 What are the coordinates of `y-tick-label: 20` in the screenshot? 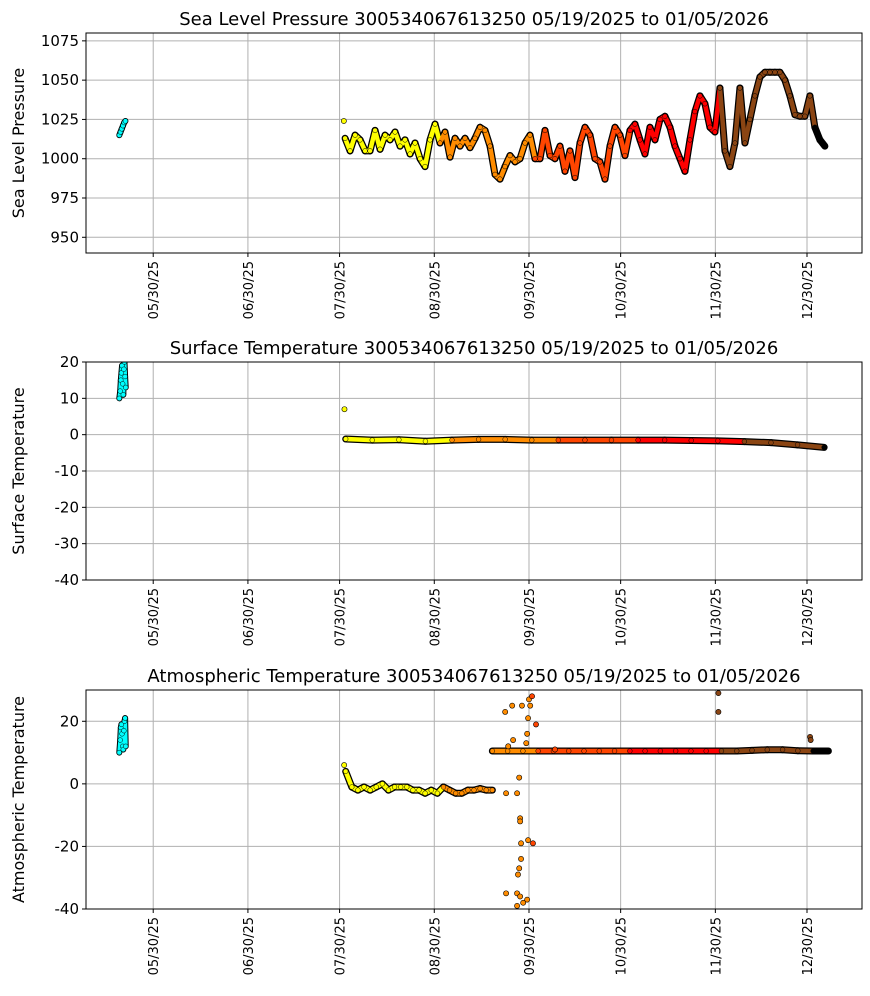 It's located at (69, 721).